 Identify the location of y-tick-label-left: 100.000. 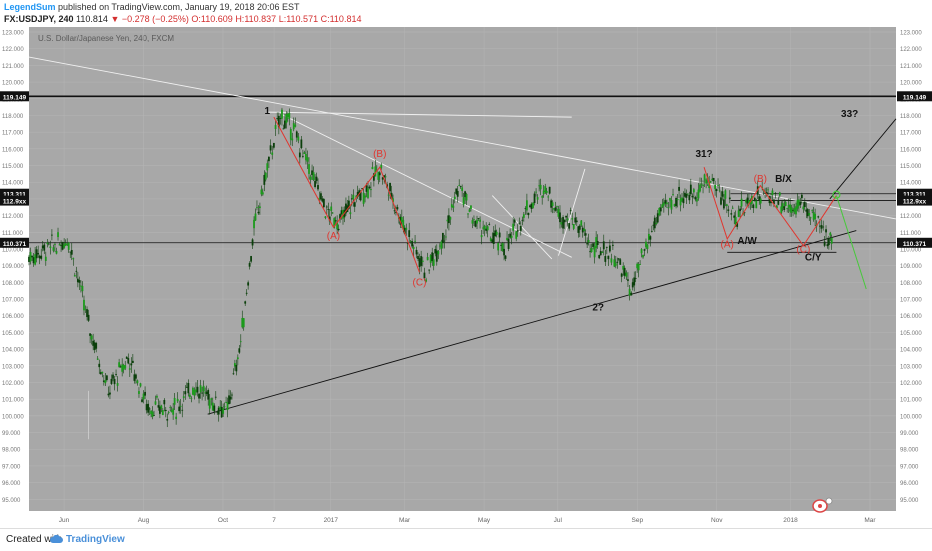
(13, 417).